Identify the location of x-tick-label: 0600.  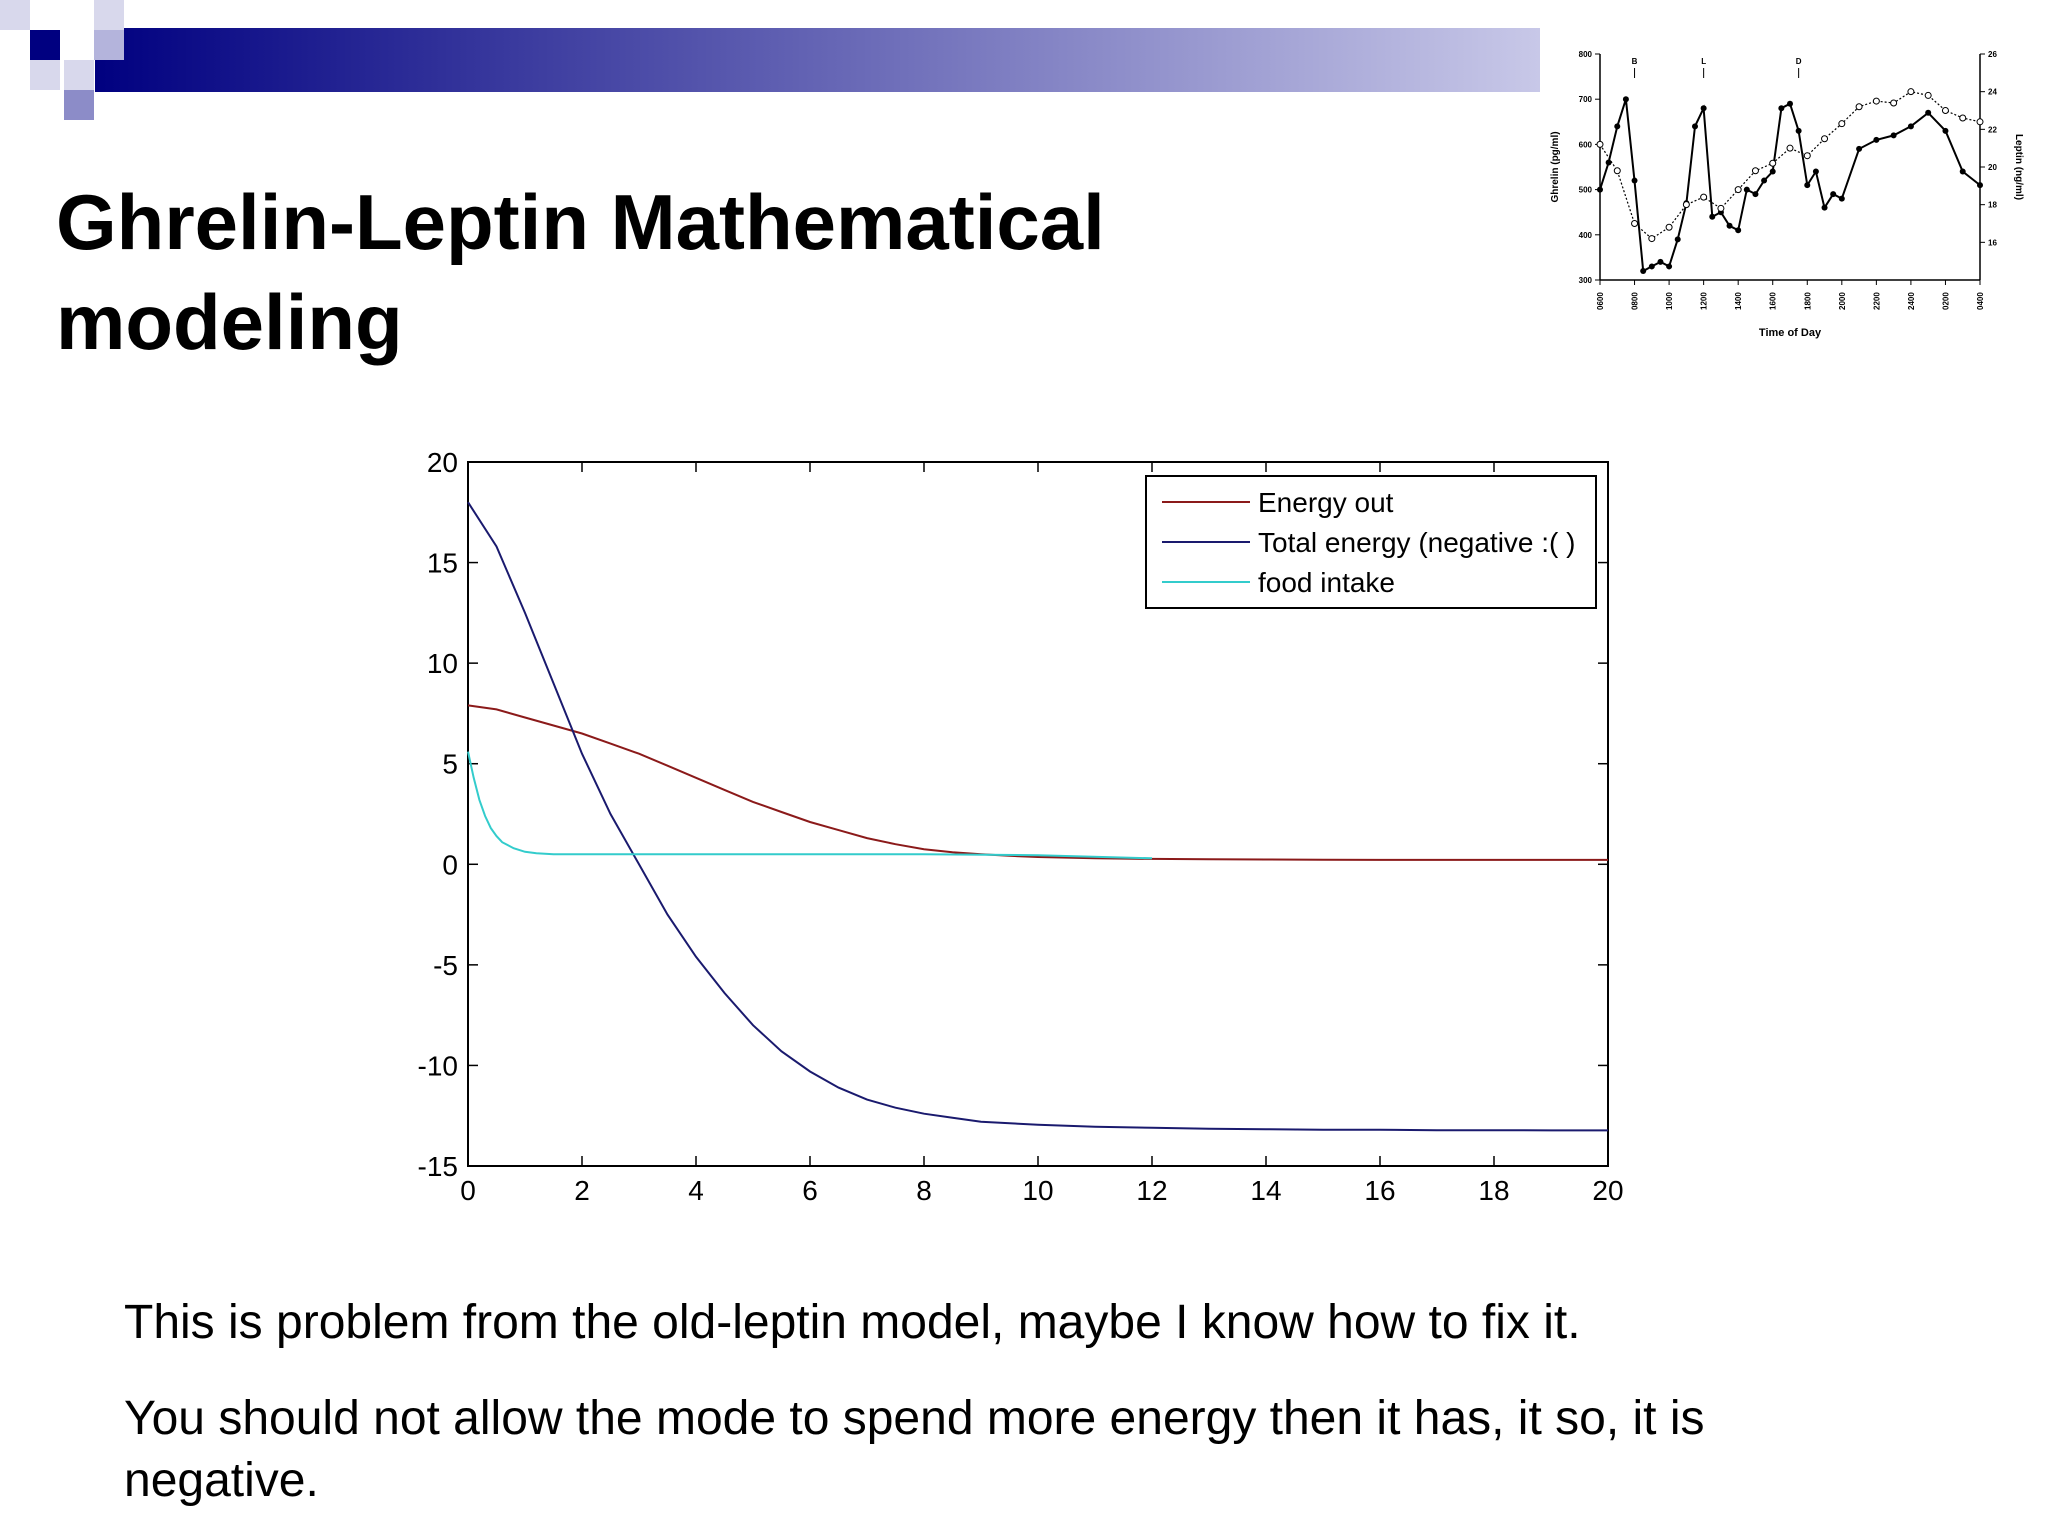
(1600, 301).